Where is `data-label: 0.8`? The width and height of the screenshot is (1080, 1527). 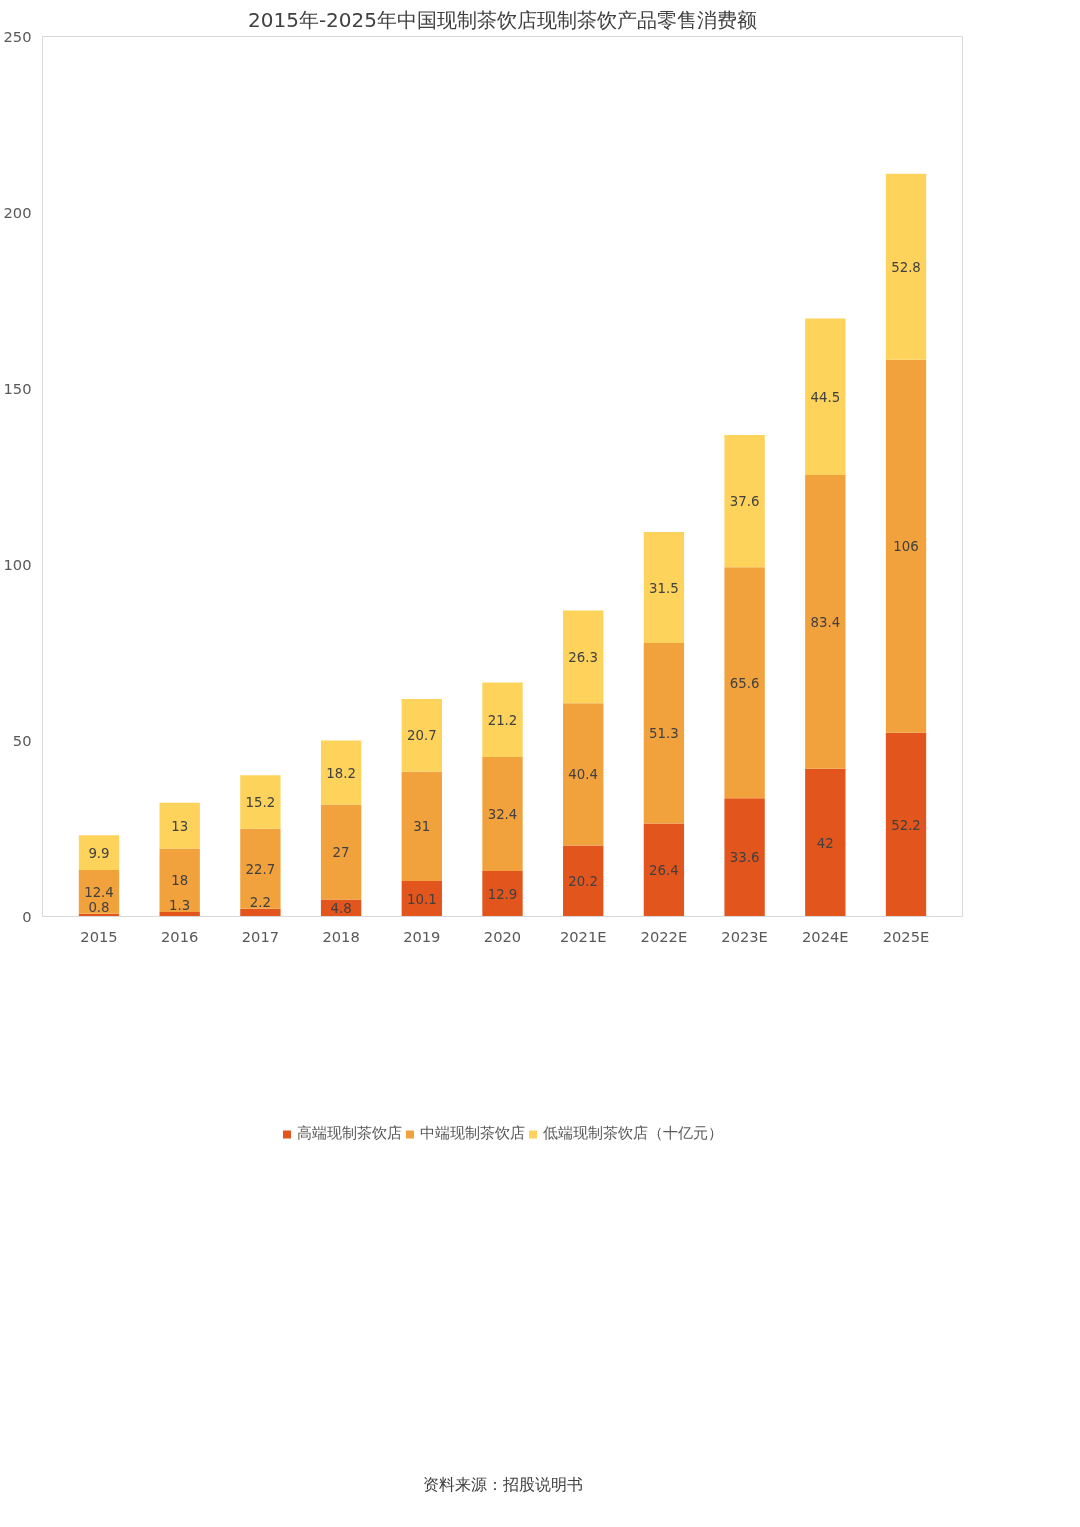 data-label: 0.8 is located at coordinates (99, 907).